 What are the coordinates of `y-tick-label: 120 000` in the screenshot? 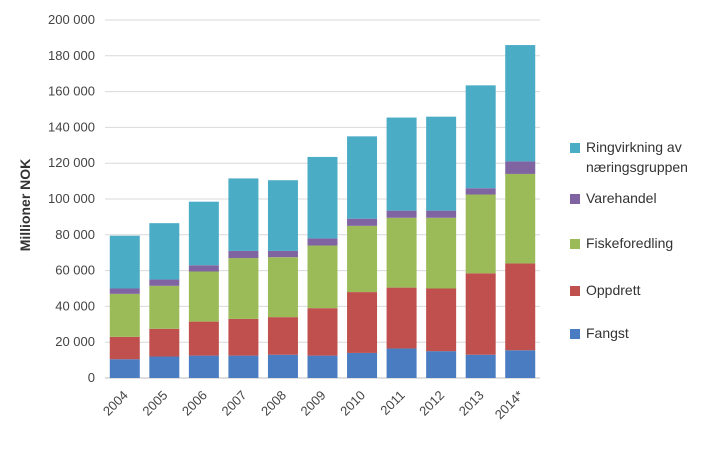 It's located at (71, 162).